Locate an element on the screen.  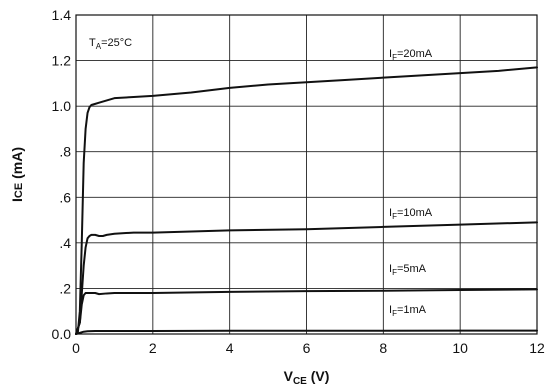
x-axis-label-main: V is located at coordinates (289, 376).